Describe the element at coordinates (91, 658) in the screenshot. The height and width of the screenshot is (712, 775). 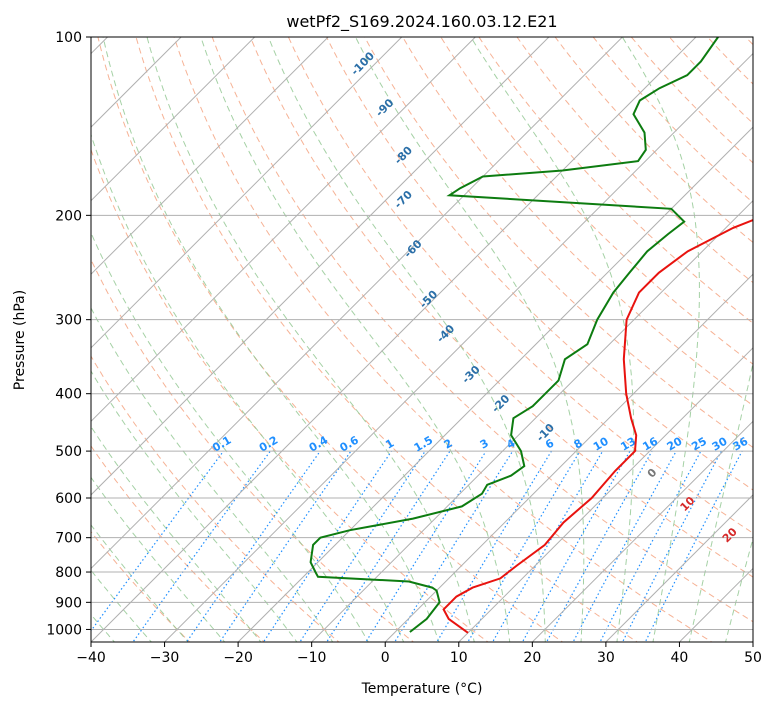
I see `x-tick-label: −40` at that location.